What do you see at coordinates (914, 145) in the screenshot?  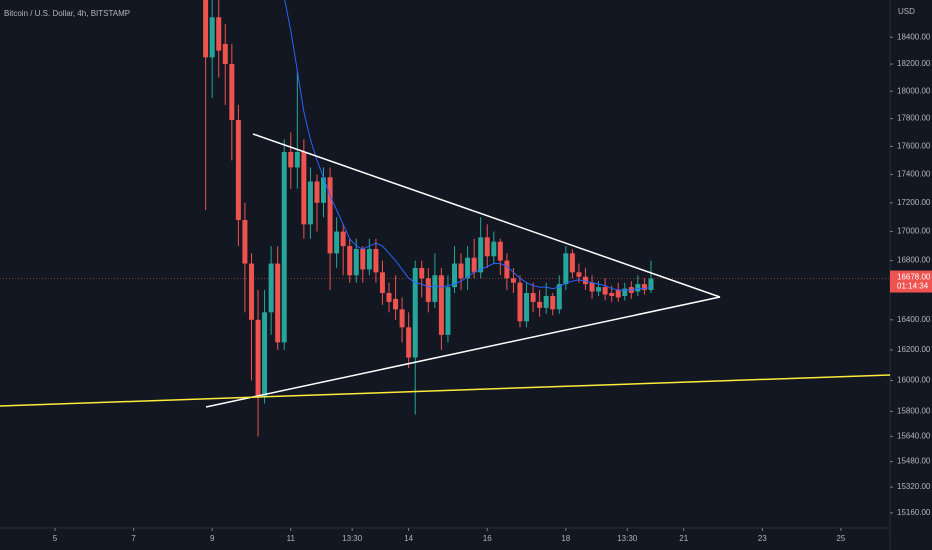 I see `y-tick-label: 17600.00` at bounding box center [914, 145].